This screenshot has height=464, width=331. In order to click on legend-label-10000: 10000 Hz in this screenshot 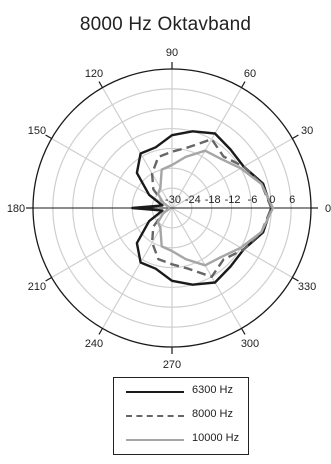, I will do `click(216, 438)`.